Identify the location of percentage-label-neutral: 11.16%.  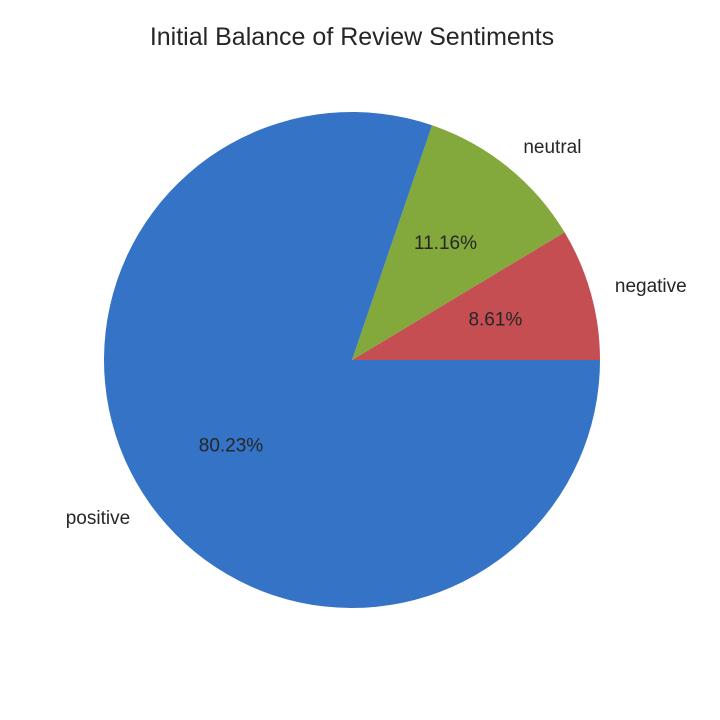
(445, 243).